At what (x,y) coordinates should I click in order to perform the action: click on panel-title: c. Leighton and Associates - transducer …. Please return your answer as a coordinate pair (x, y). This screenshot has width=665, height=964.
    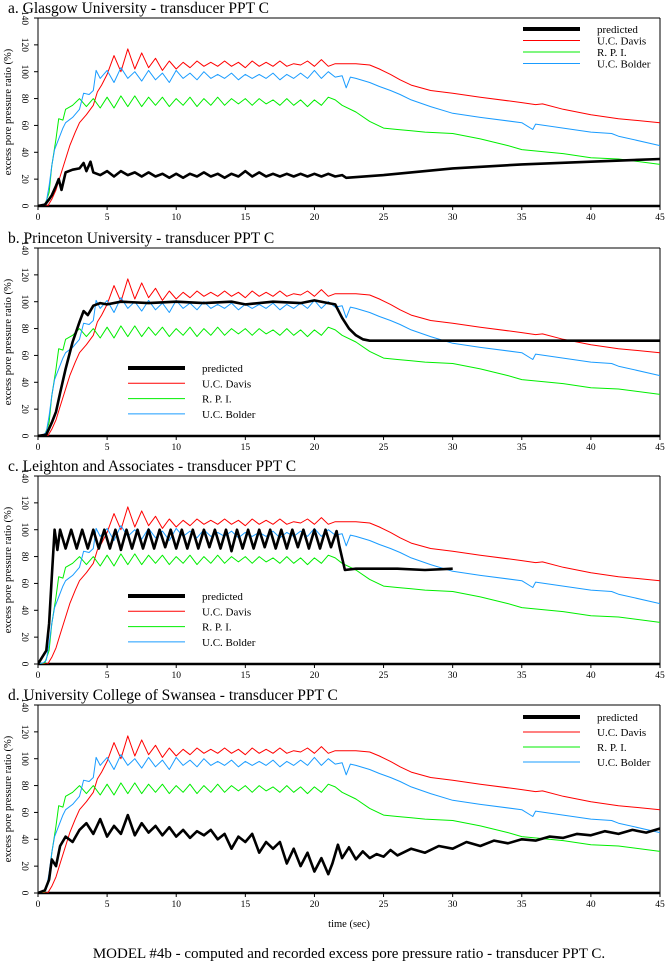
    Looking at the image, I should click on (152, 466).